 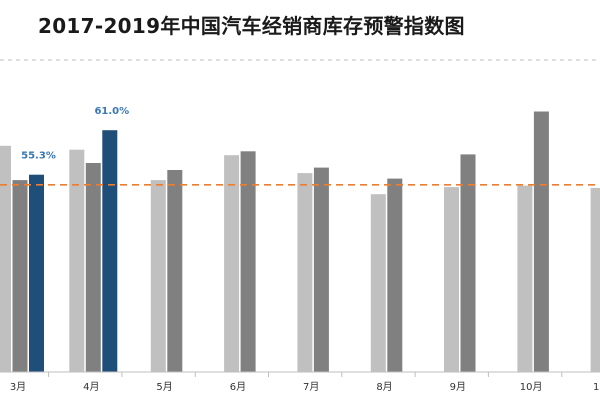 What do you see at coordinates (38, 156) in the screenshot?
I see `data-label-1: 55.3%` at bounding box center [38, 156].